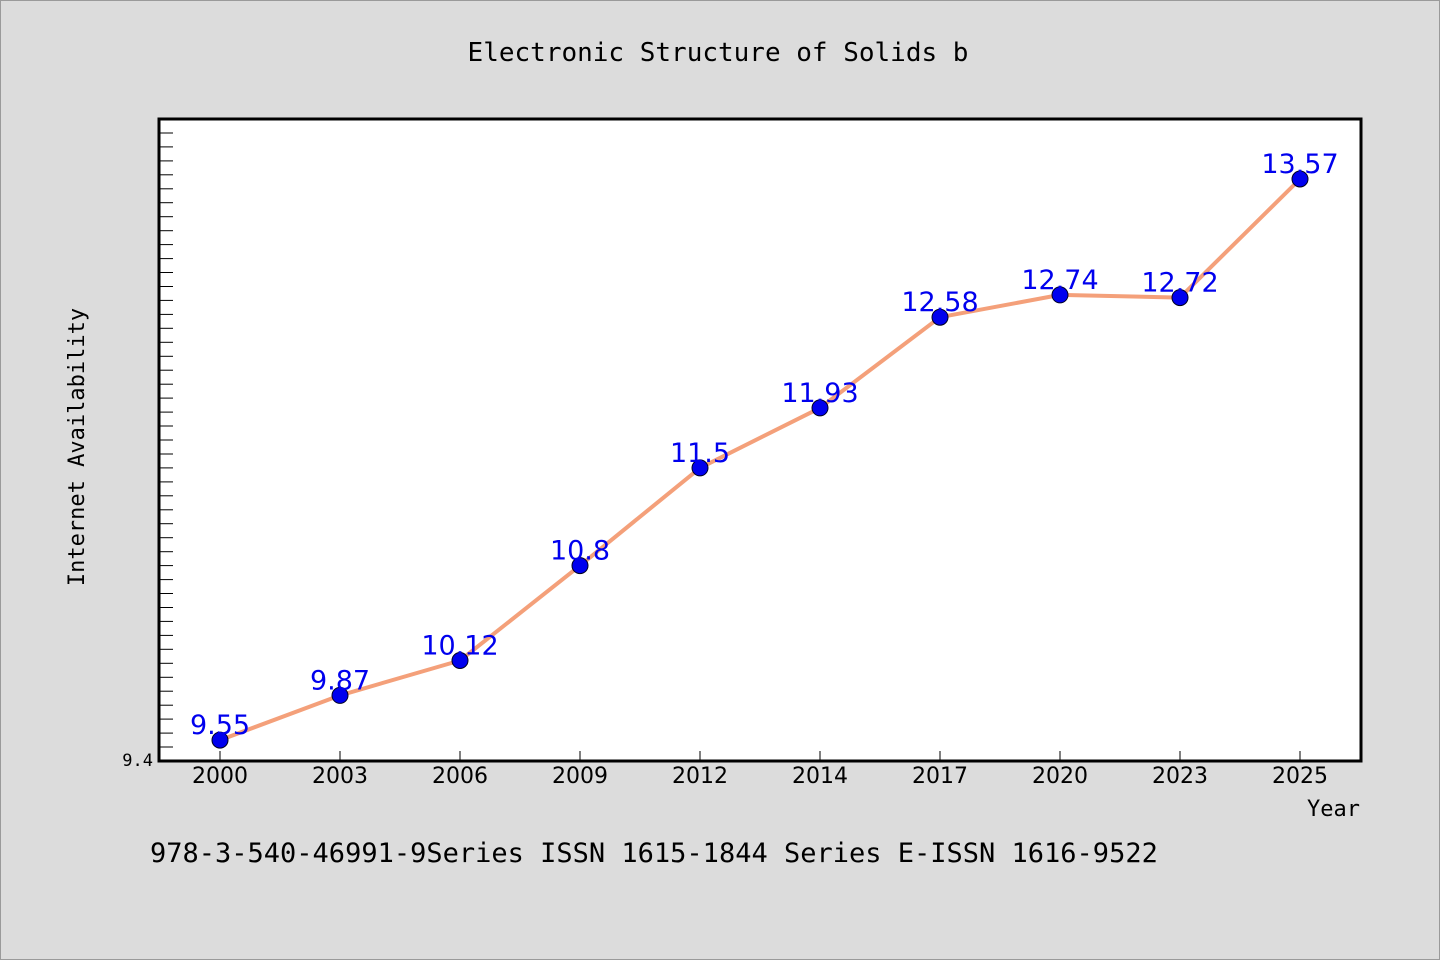 The width and height of the screenshot is (1440, 960). What do you see at coordinates (340, 776) in the screenshot?
I see `x-tick-label: 2003` at bounding box center [340, 776].